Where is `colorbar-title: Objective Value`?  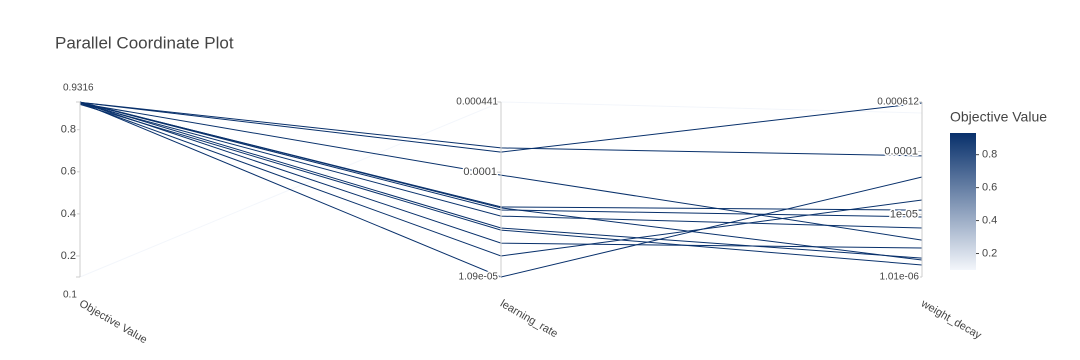
colorbar-title: Objective Value is located at coordinates (998, 117).